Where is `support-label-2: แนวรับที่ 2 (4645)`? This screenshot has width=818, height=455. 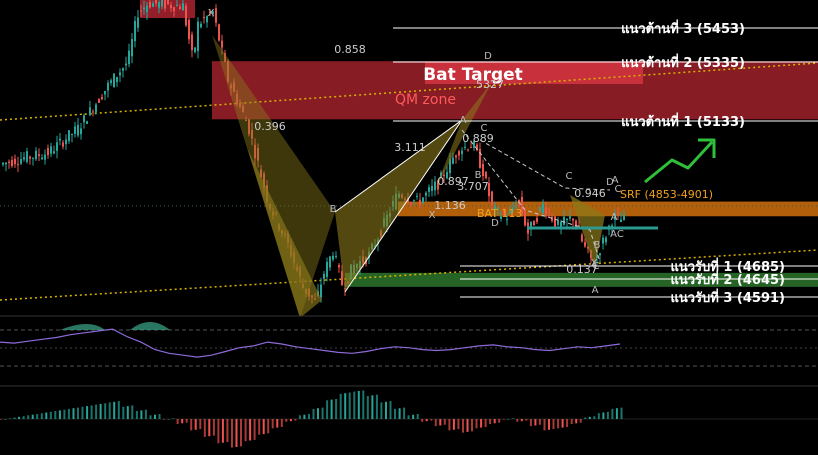
support-label-2: แนวรับที่ 2 (4645) is located at coordinates (727, 279).